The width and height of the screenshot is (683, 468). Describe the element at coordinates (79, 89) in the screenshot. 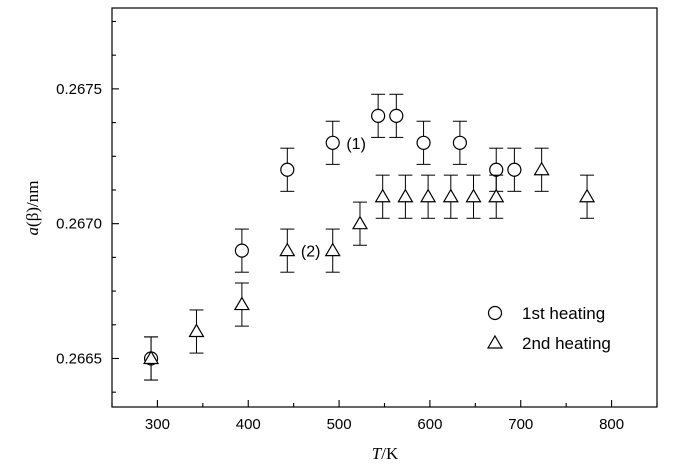

I see `y-tick-label: 0.2675` at that location.